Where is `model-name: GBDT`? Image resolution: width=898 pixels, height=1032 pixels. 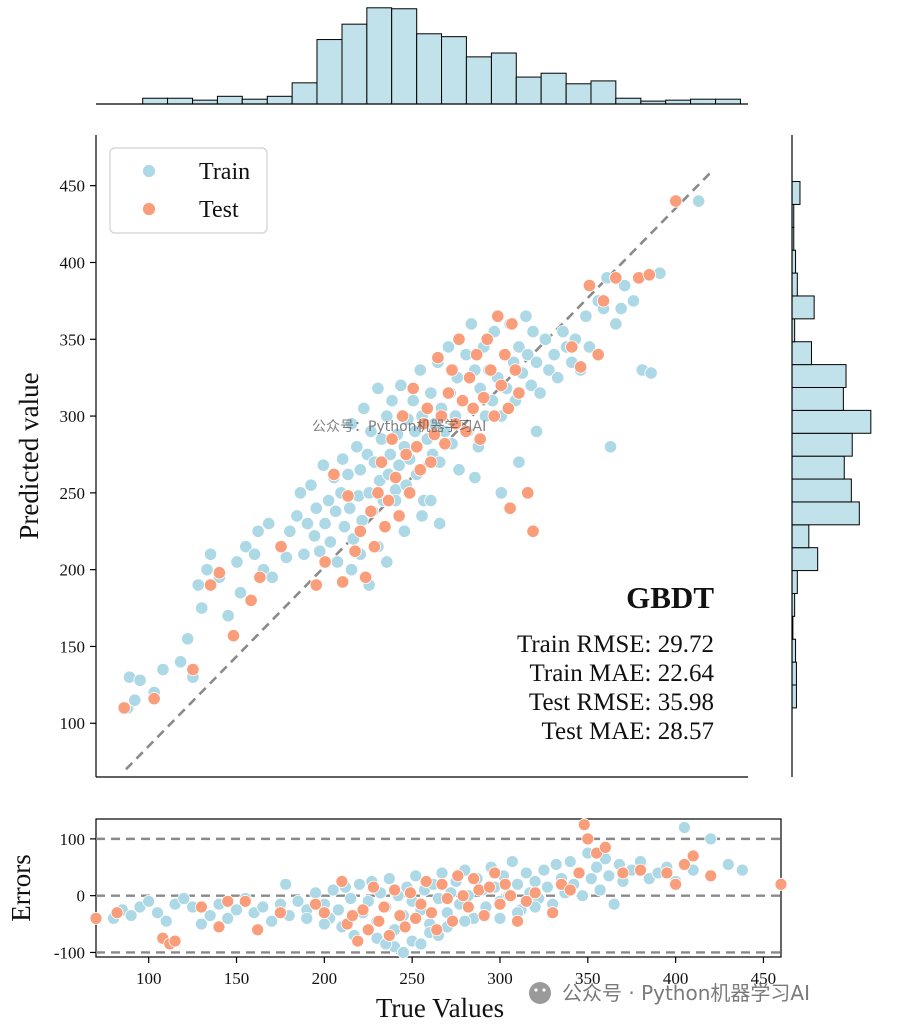
model-name: GBDT is located at coordinates (670, 597).